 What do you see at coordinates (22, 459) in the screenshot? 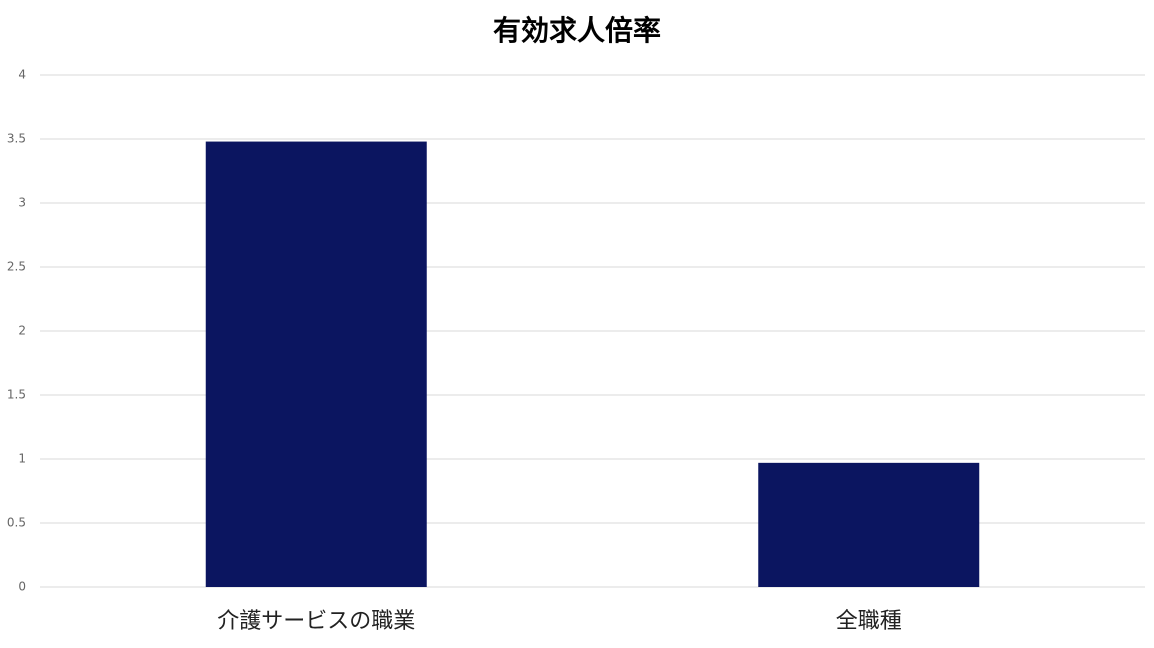
I see `y-tick-label: 1` at bounding box center [22, 459].